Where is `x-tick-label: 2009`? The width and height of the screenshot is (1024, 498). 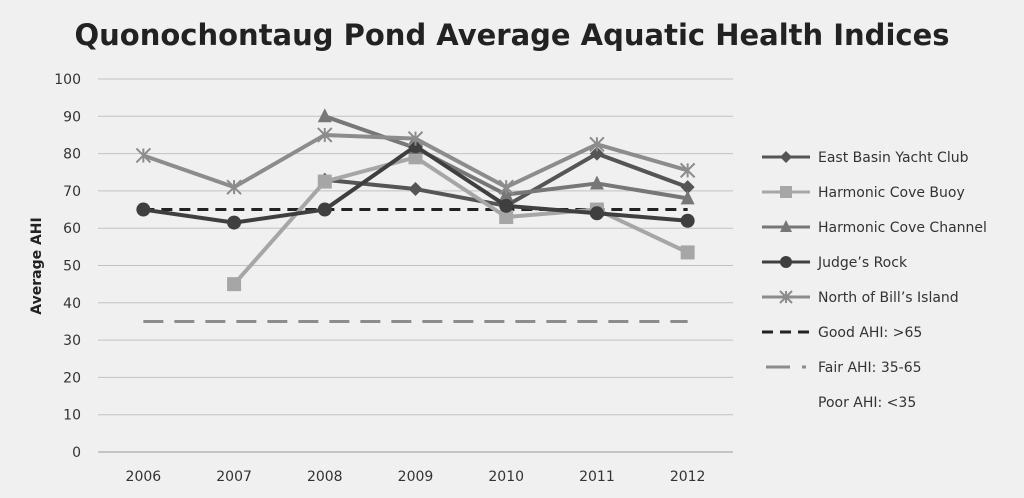 x-tick-label: 2009 is located at coordinates (416, 477).